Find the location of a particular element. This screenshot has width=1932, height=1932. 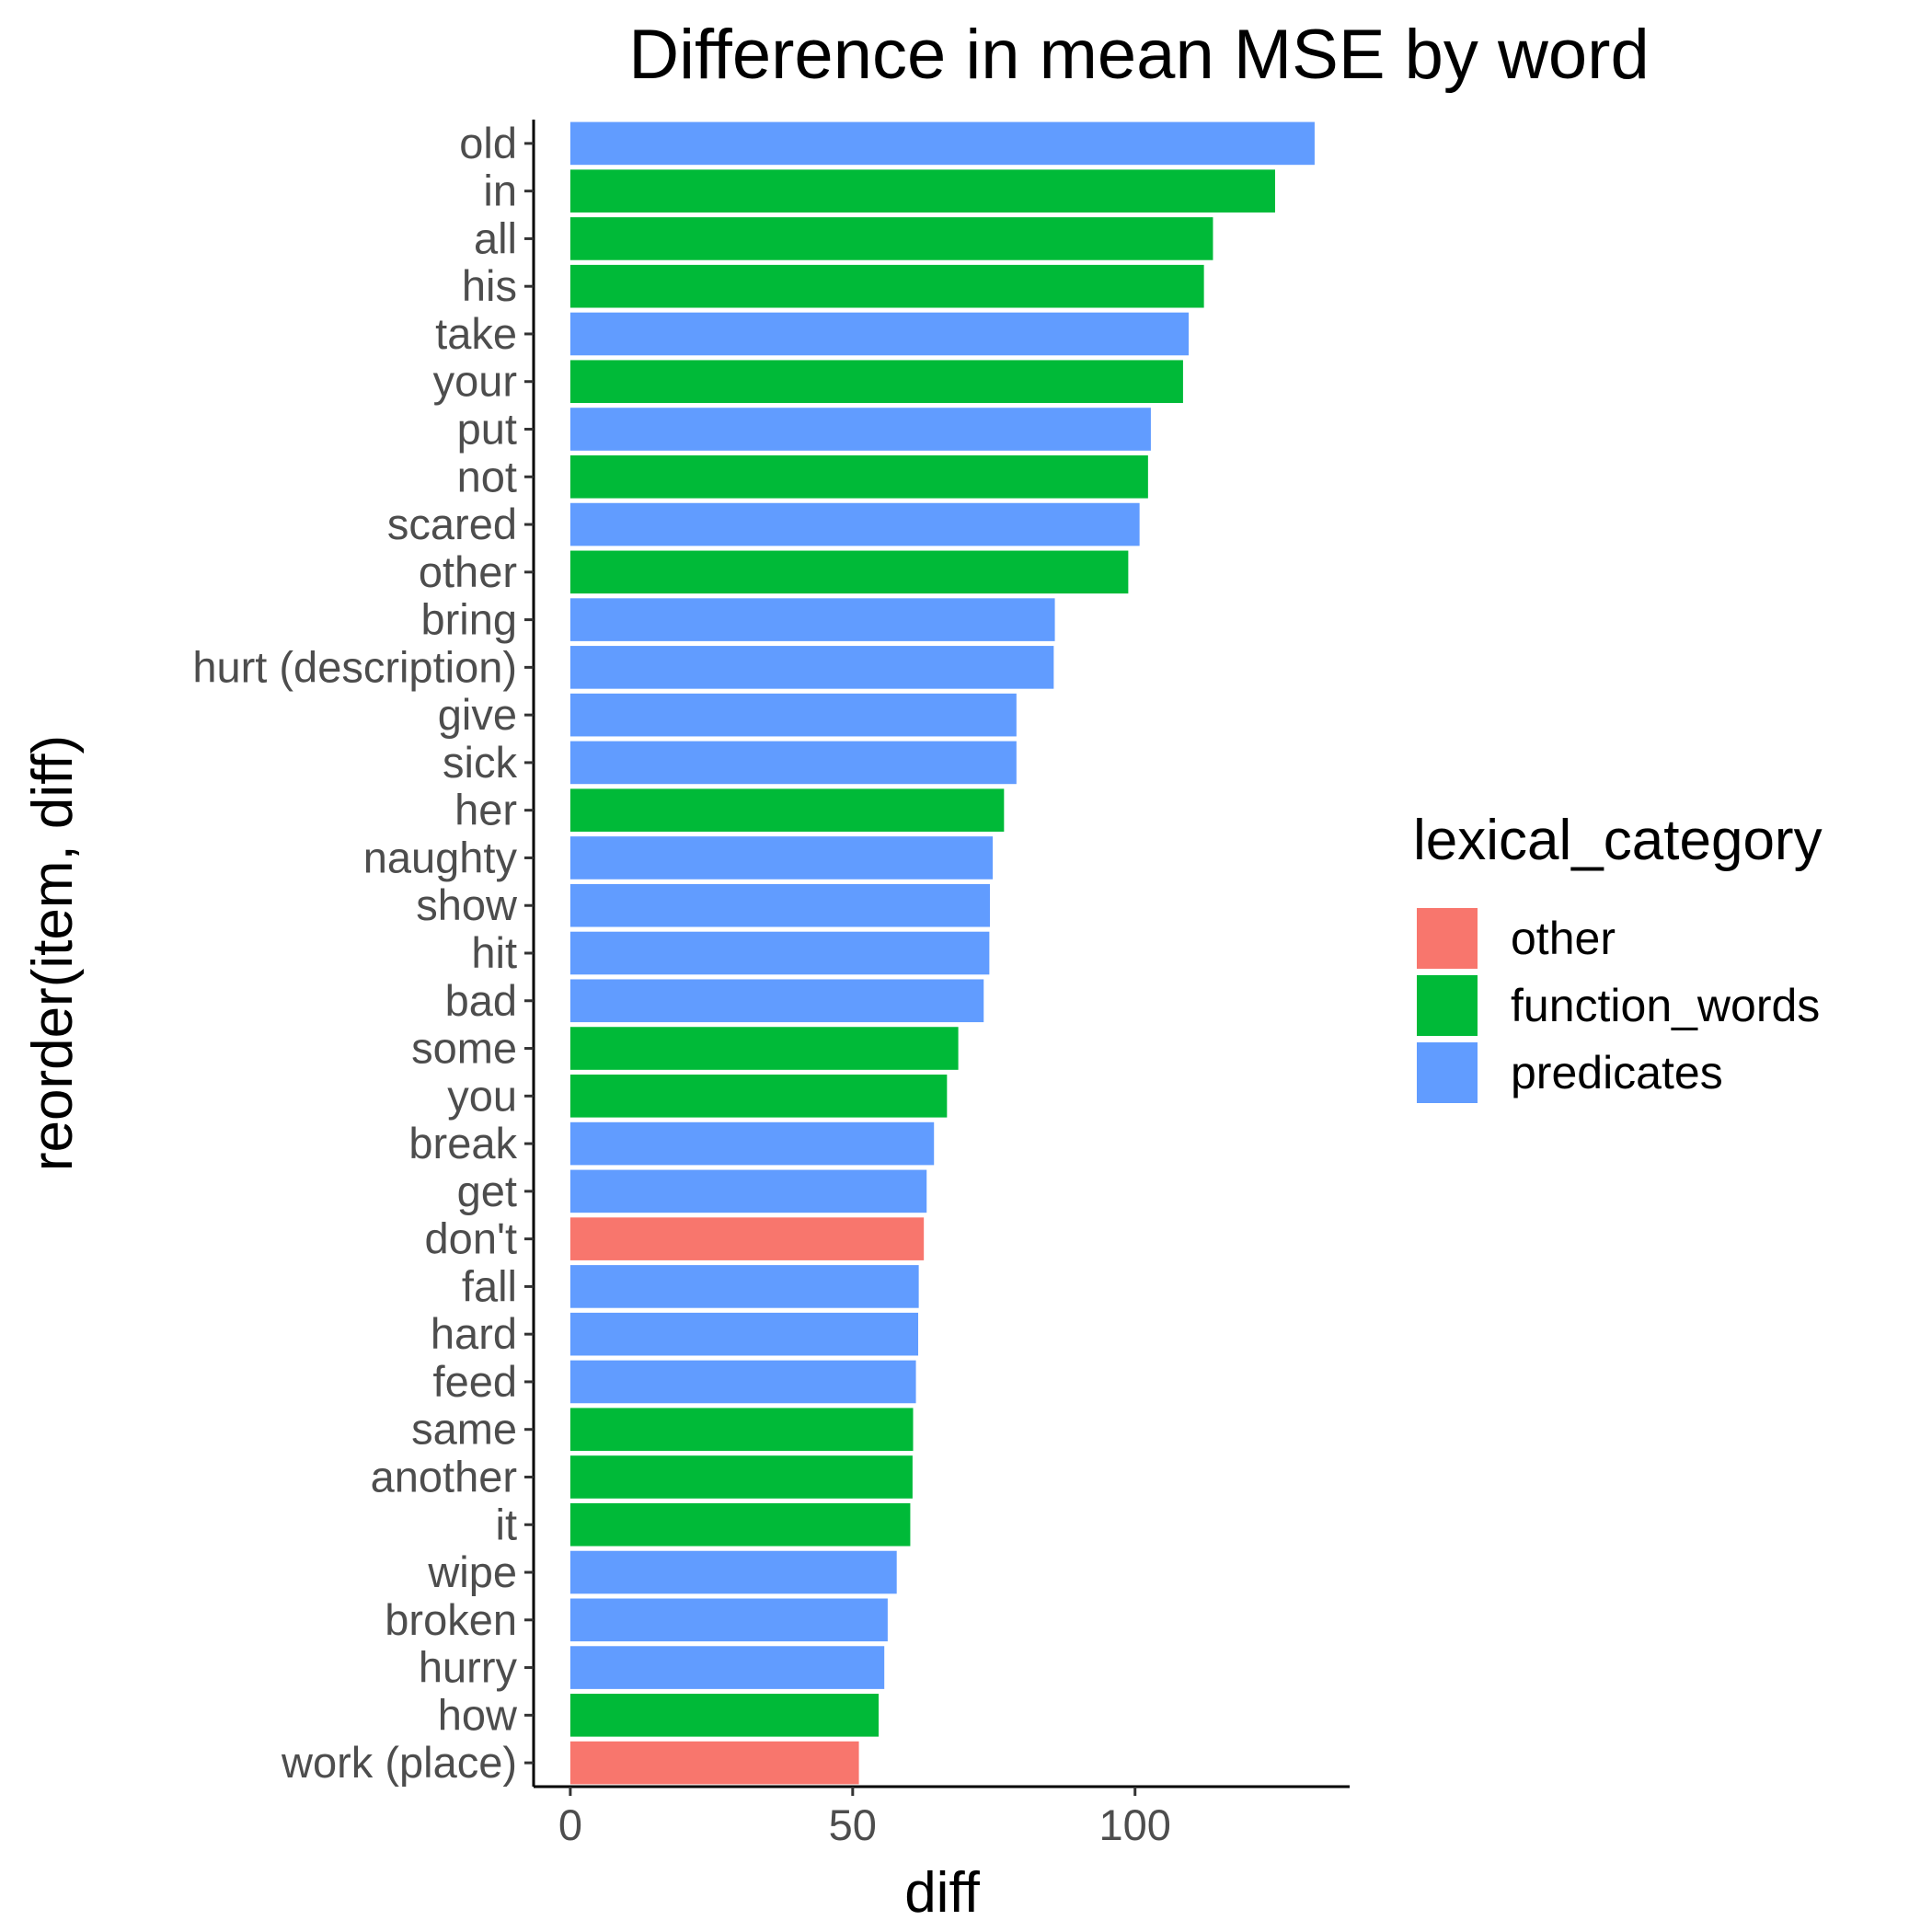

bar-it is located at coordinates (740, 1524).